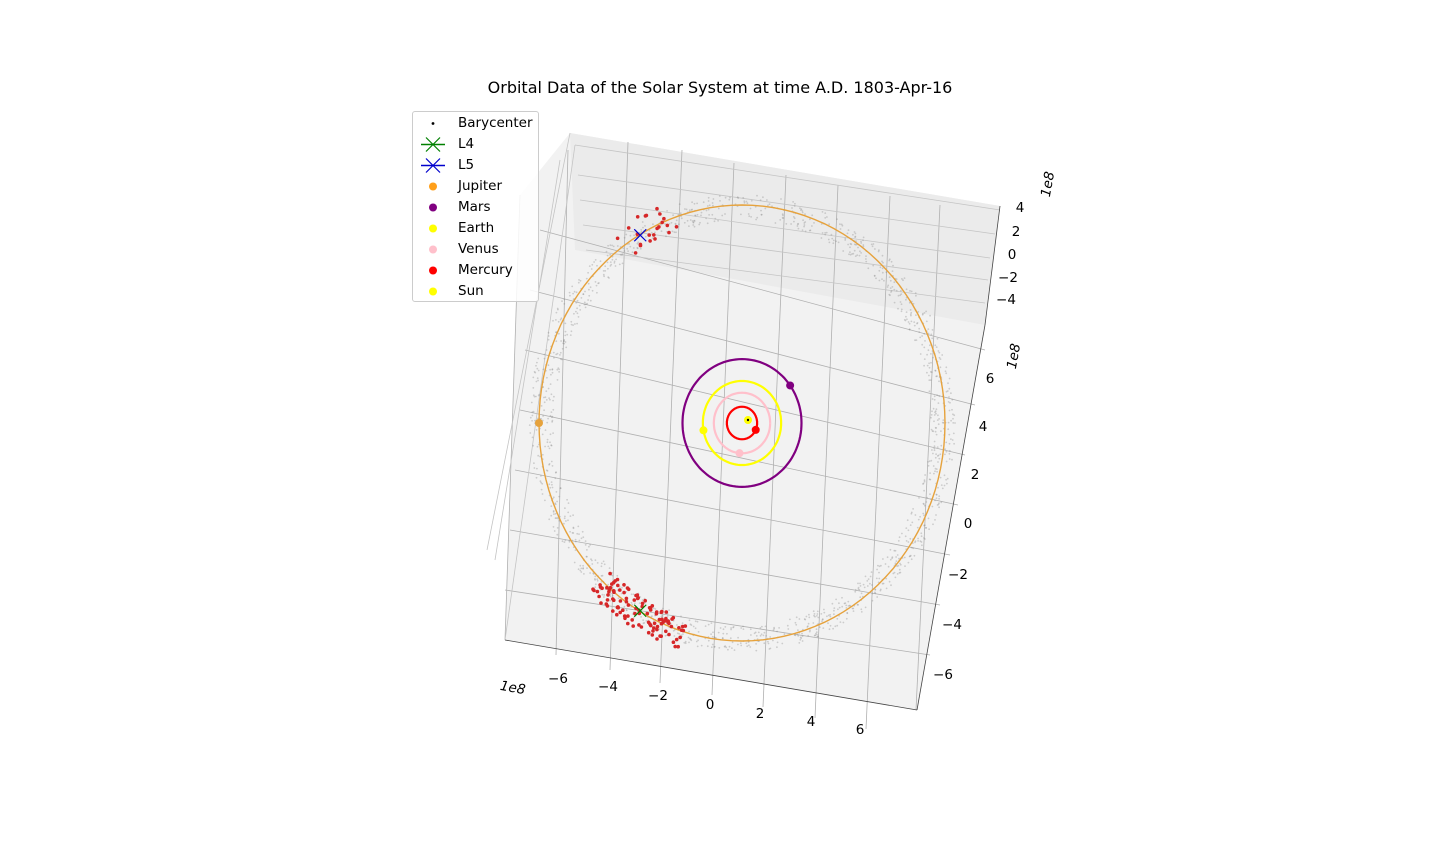  What do you see at coordinates (723, 429) in the screenshot?
I see `grid-line-x` at bounding box center [723, 429].